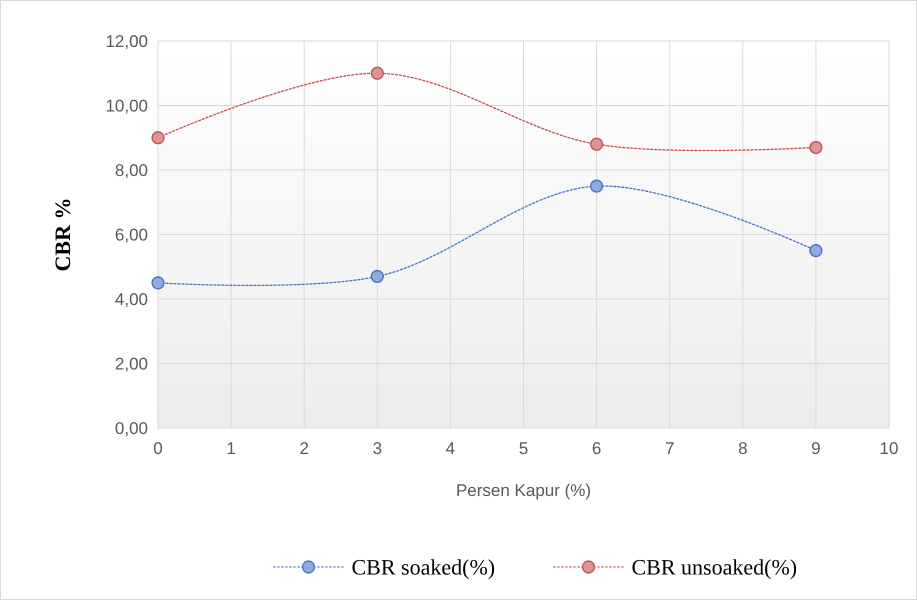 This screenshot has width=917, height=600. Describe the element at coordinates (158, 448) in the screenshot. I see `x-tick-label: 0` at that location.